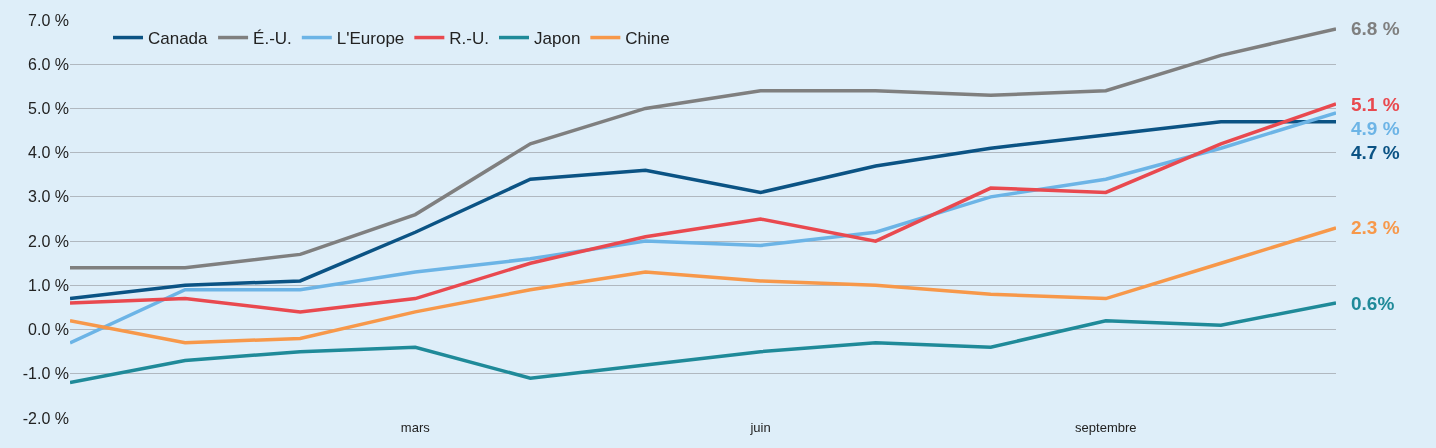 The height and width of the screenshot is (448, 1436). Describe the element at coordinates (48, 285) in the screenshot. I see `y-tick-label: 1.0 %` at that location.